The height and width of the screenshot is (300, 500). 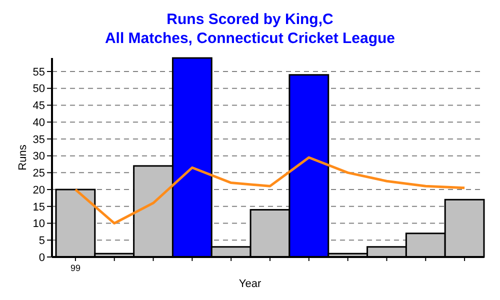 I want to click on y-tick-label: 35, so click(x=38, y=140).